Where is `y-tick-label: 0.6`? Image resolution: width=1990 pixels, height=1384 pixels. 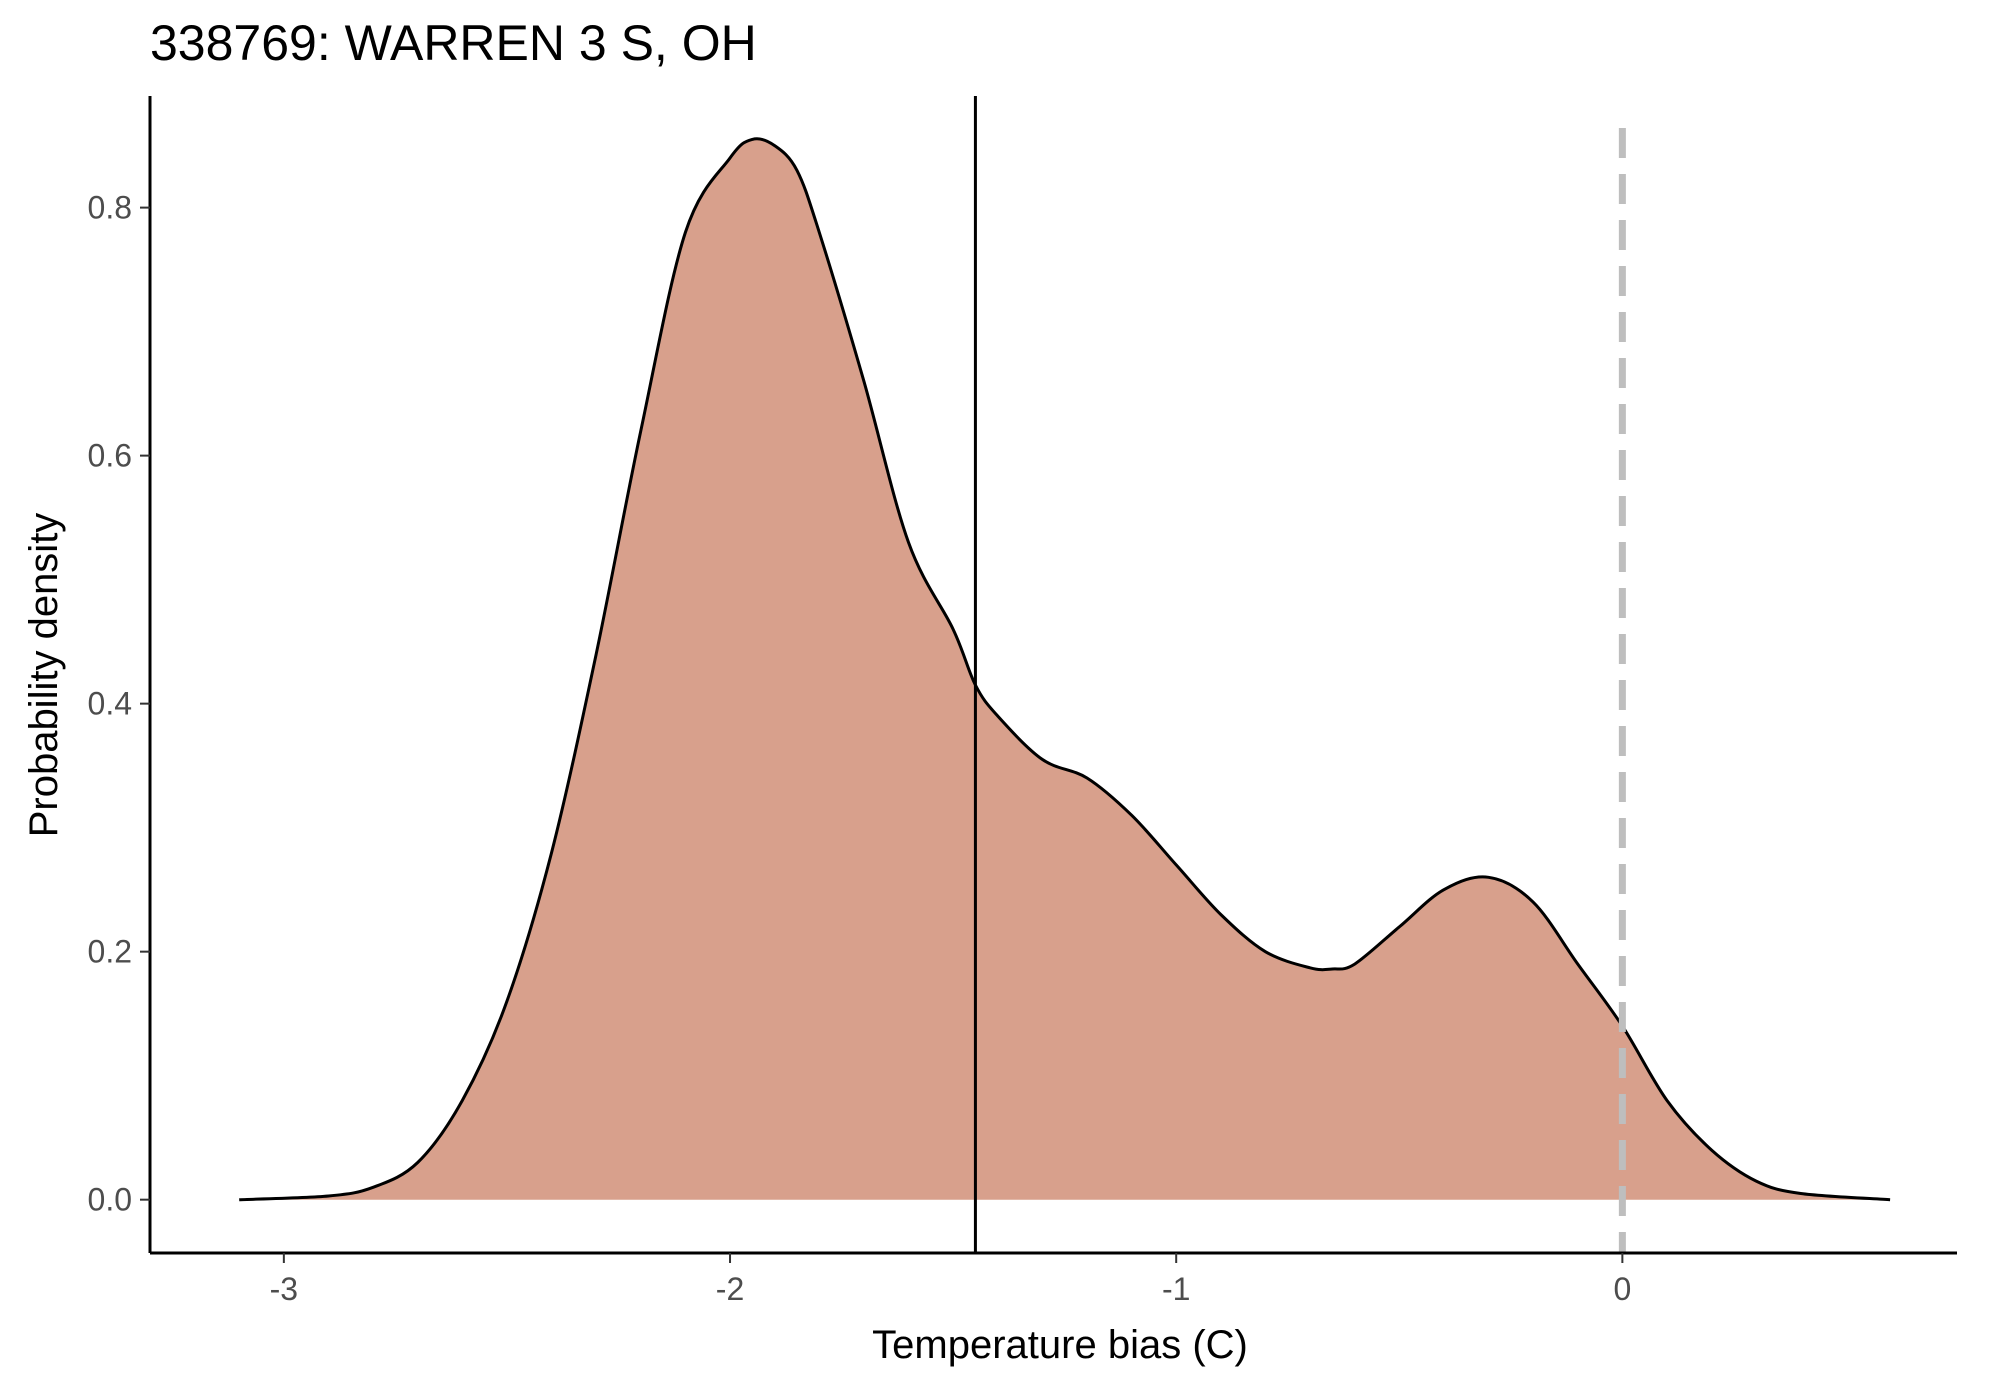 y-tick-label: 0.6 is located at coordinates (110, 456).